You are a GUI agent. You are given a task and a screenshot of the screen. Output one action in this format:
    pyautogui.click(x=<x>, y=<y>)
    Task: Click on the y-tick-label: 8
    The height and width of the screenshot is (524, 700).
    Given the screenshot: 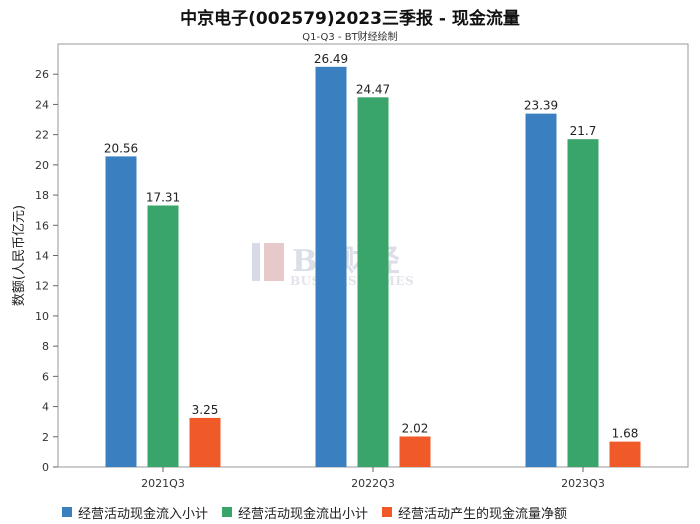 What is the action you would take?
    pyautogui.click(x=45, y=346)
    